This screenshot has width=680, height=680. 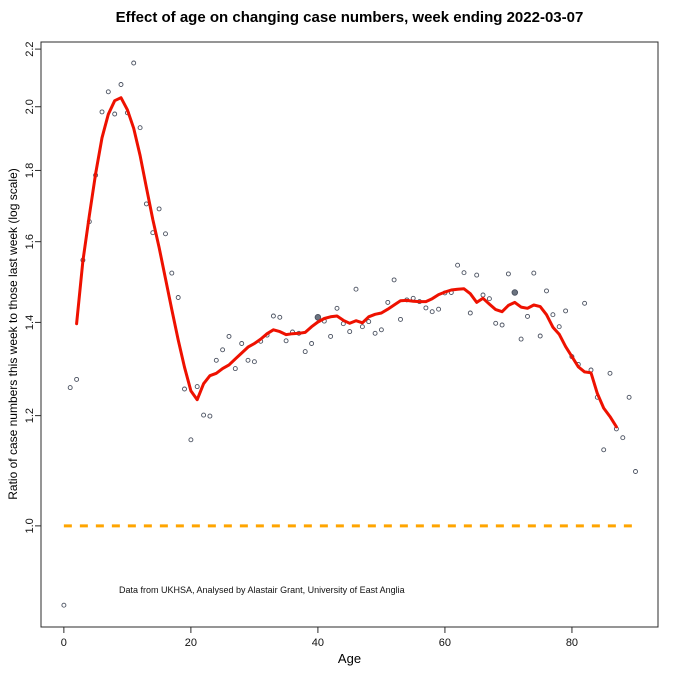 What do you see at coordinates (30, 415) in the screenshot?
I see `y-tick-label: 1.2` at bounding box center [30, 415].